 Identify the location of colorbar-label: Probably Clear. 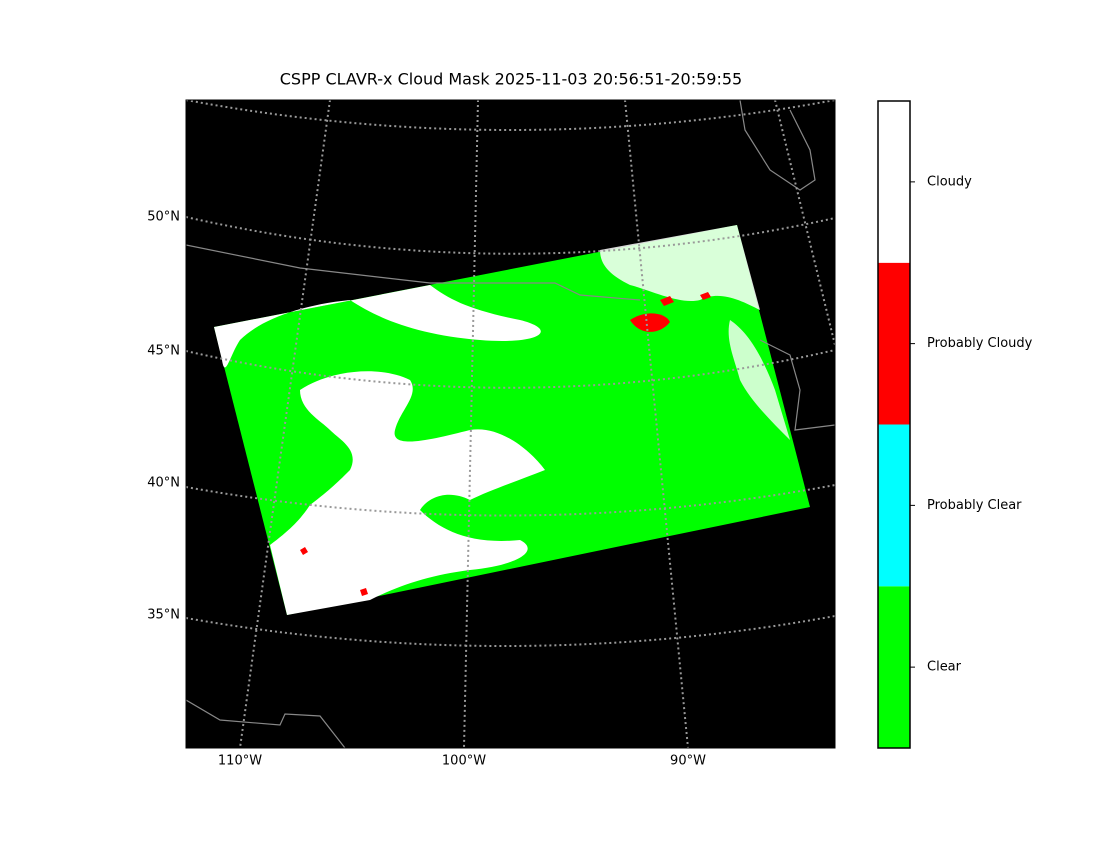
(974, 505).